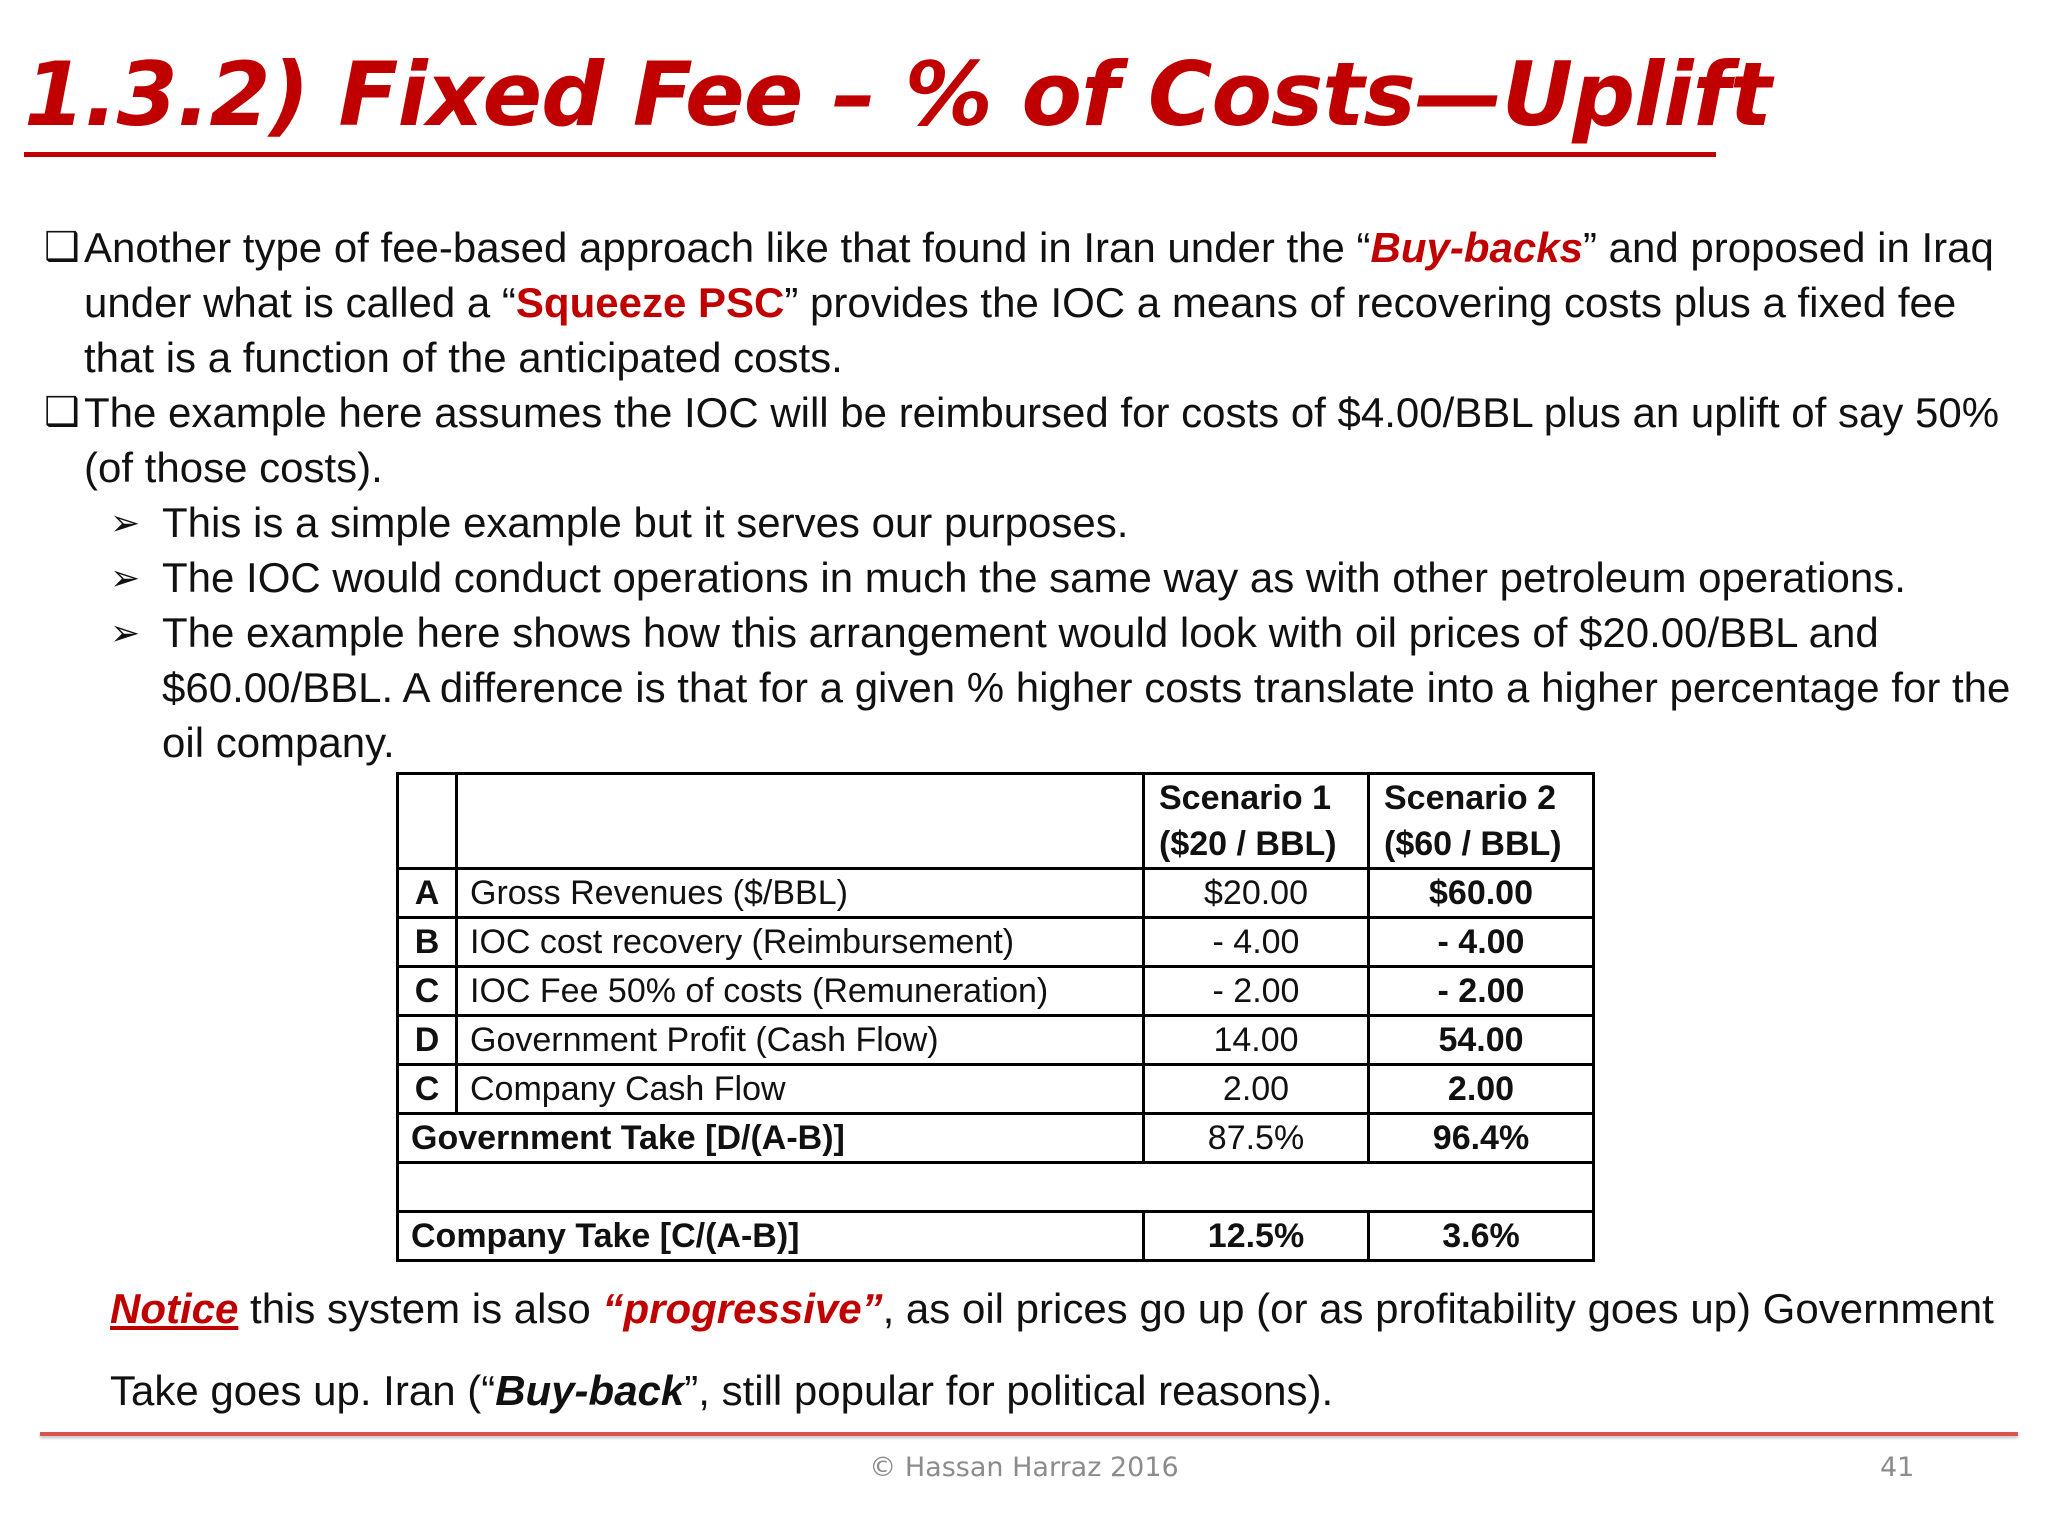 This screenshot has height=1536, width=2048. I want to click on notice-text: this system is also, so click(420, 1308).